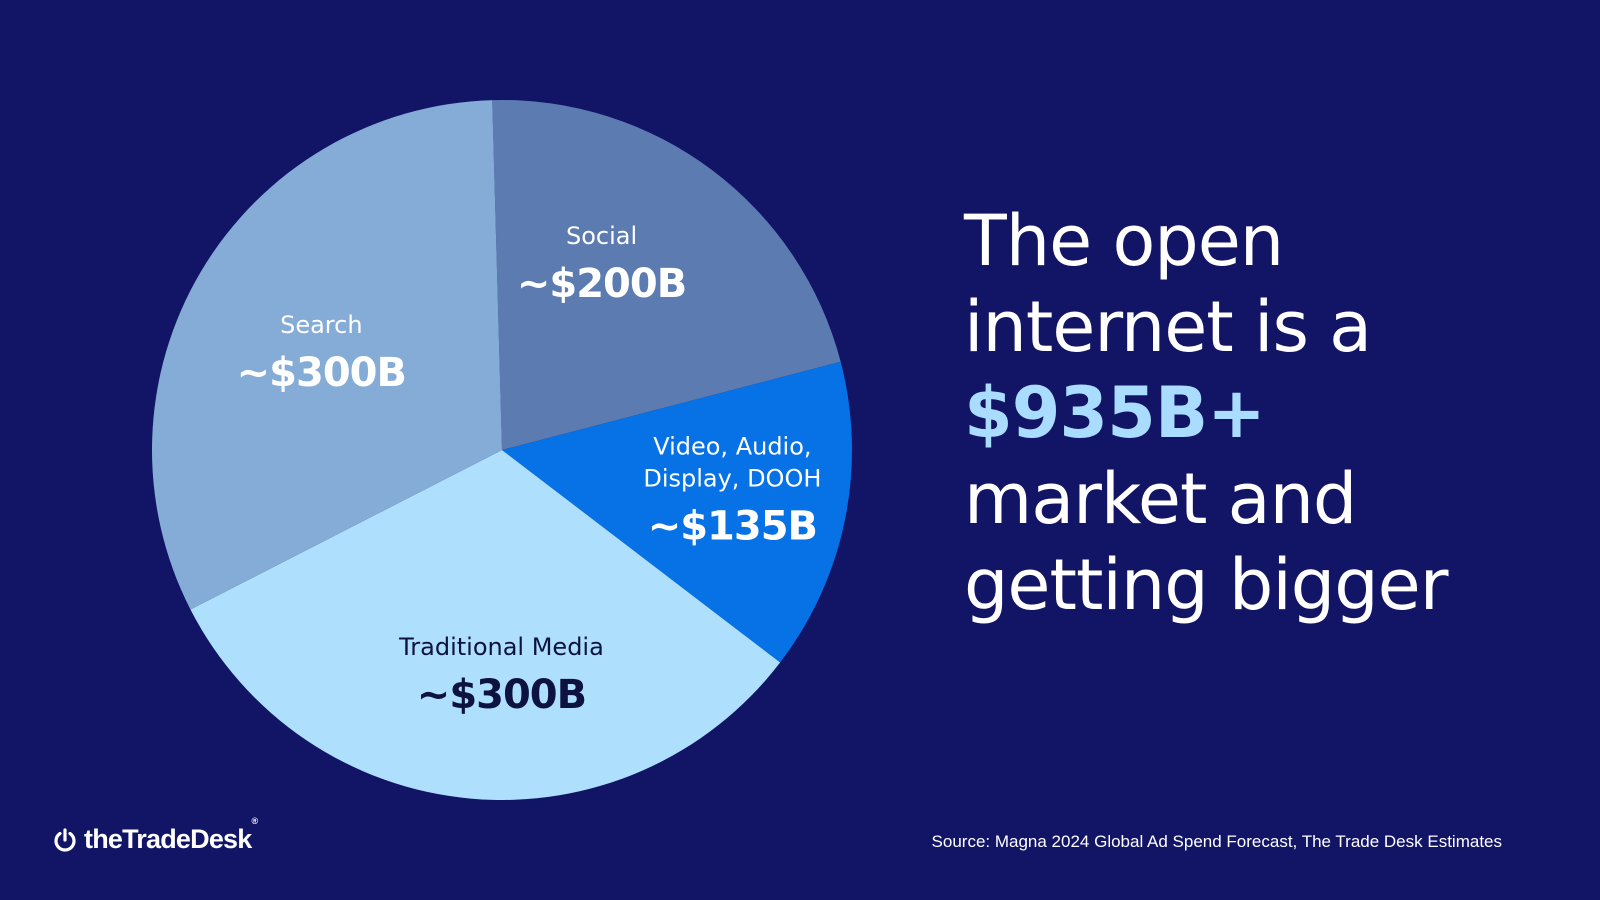  Describe the element at coordinates (254, 821) in the screenshot. I see `logo-registered-mark: ®` at that location.